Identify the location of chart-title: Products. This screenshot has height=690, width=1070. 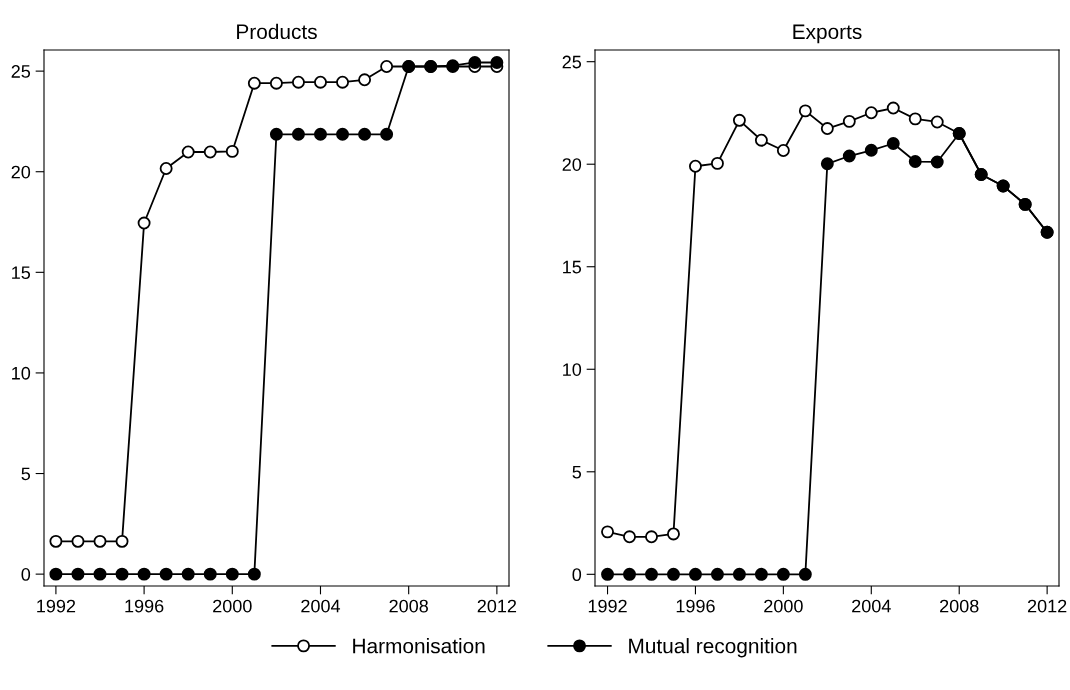
(277, 31).